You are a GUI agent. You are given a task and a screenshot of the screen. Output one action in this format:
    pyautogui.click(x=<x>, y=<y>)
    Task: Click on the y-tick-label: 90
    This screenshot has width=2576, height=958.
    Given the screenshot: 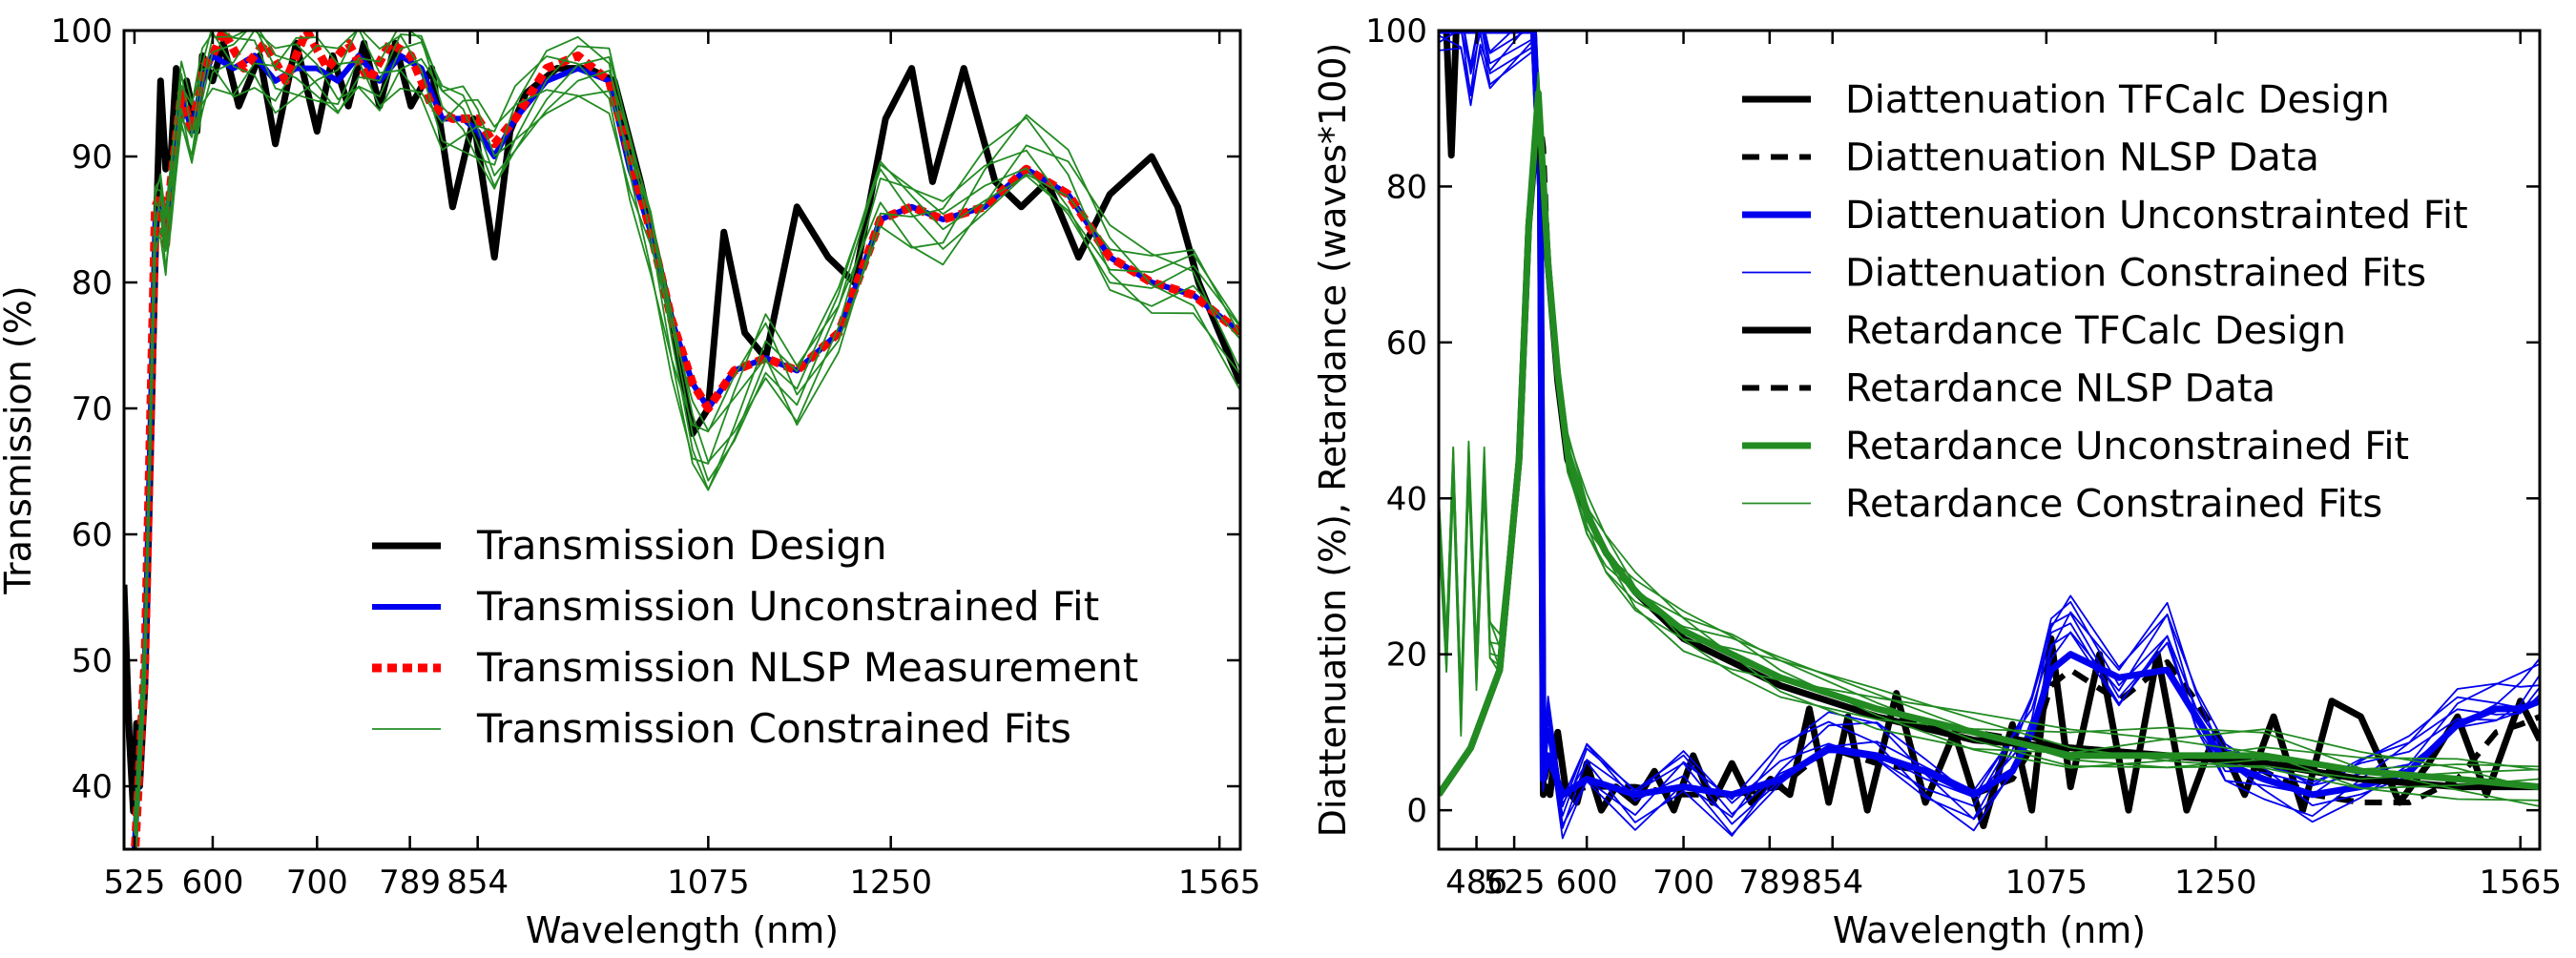 What is the action you would take?
    pyautogui.click(x=92, y=158)
    